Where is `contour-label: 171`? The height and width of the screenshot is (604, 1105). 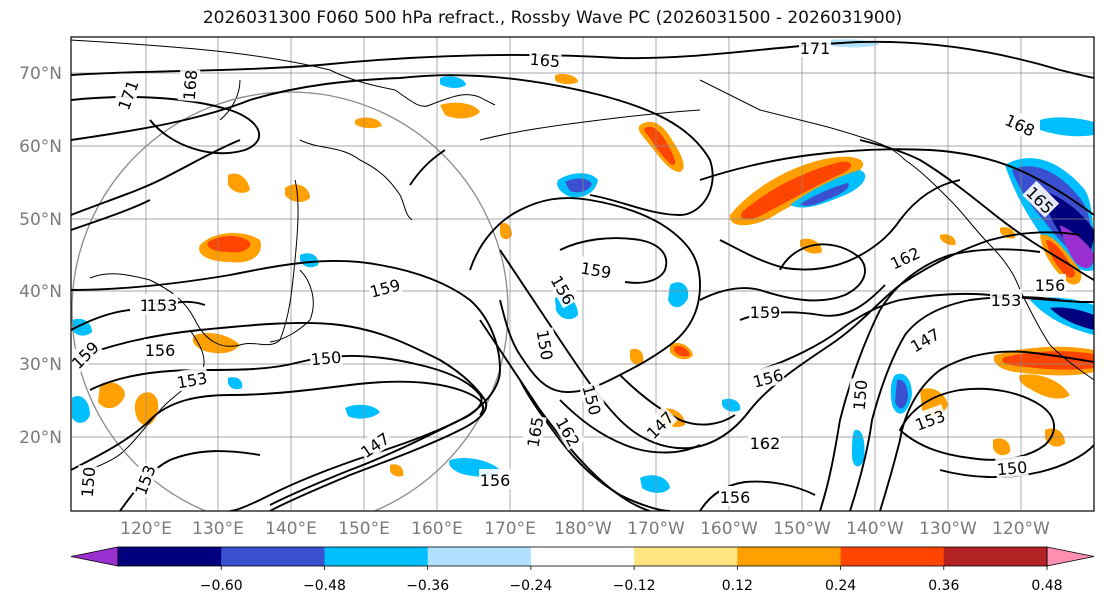
contour-label: 171 is located at coordinates (815, 48).